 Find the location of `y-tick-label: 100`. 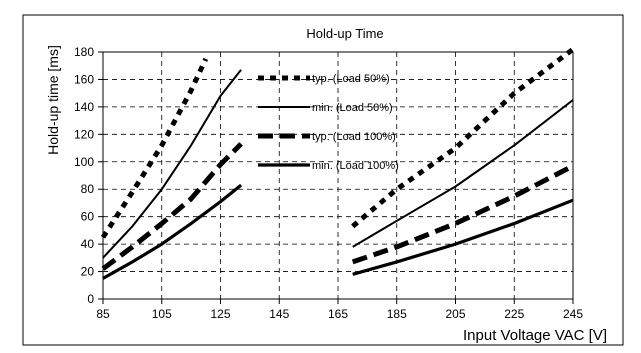

y-tick-label: 100 is located at coordinates (84, 162).